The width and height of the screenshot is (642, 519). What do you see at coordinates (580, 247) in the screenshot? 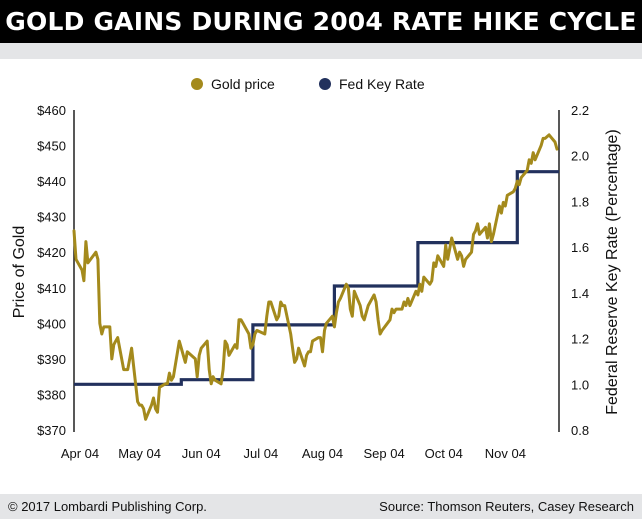
I see `right-tick-label: 1.6` at bounding box center [580, 247].